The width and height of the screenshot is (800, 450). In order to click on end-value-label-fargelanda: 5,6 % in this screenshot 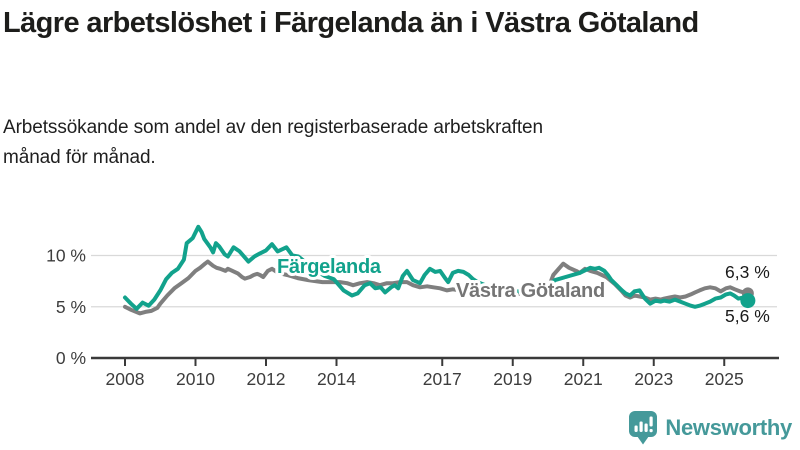, I will do `click(747, 316)`.